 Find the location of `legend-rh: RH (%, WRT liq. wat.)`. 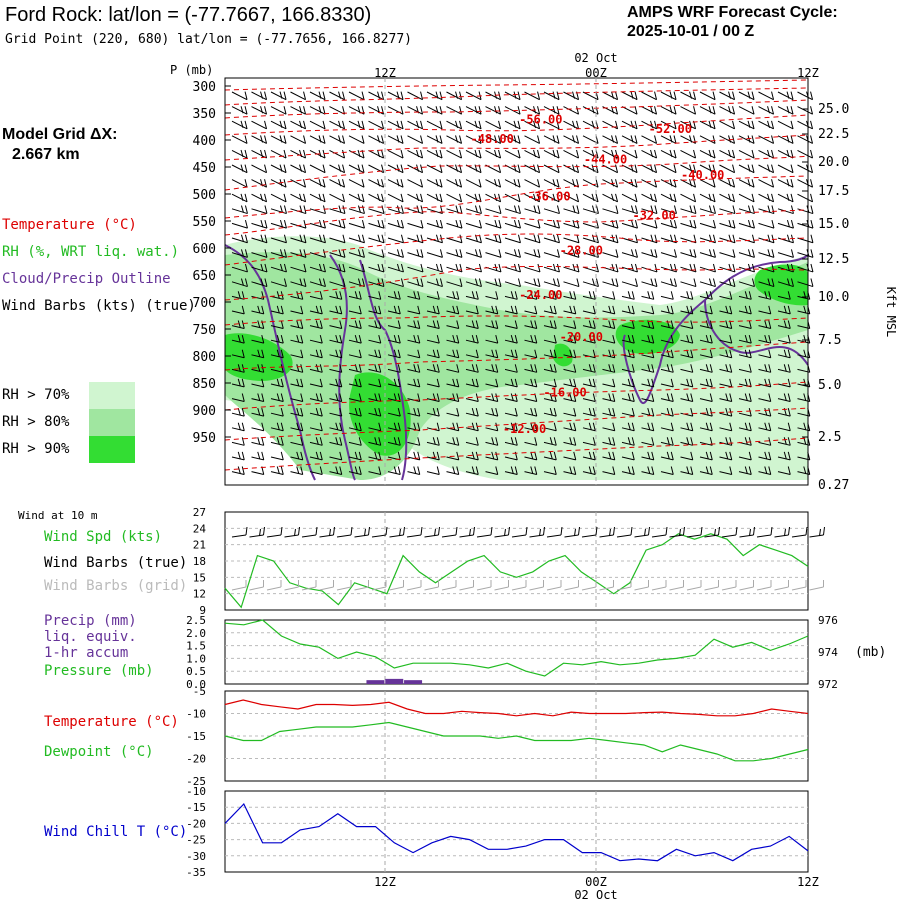

legend-rh: RH (%, WRT liq. wat.) is located at coordinates (91, 252).